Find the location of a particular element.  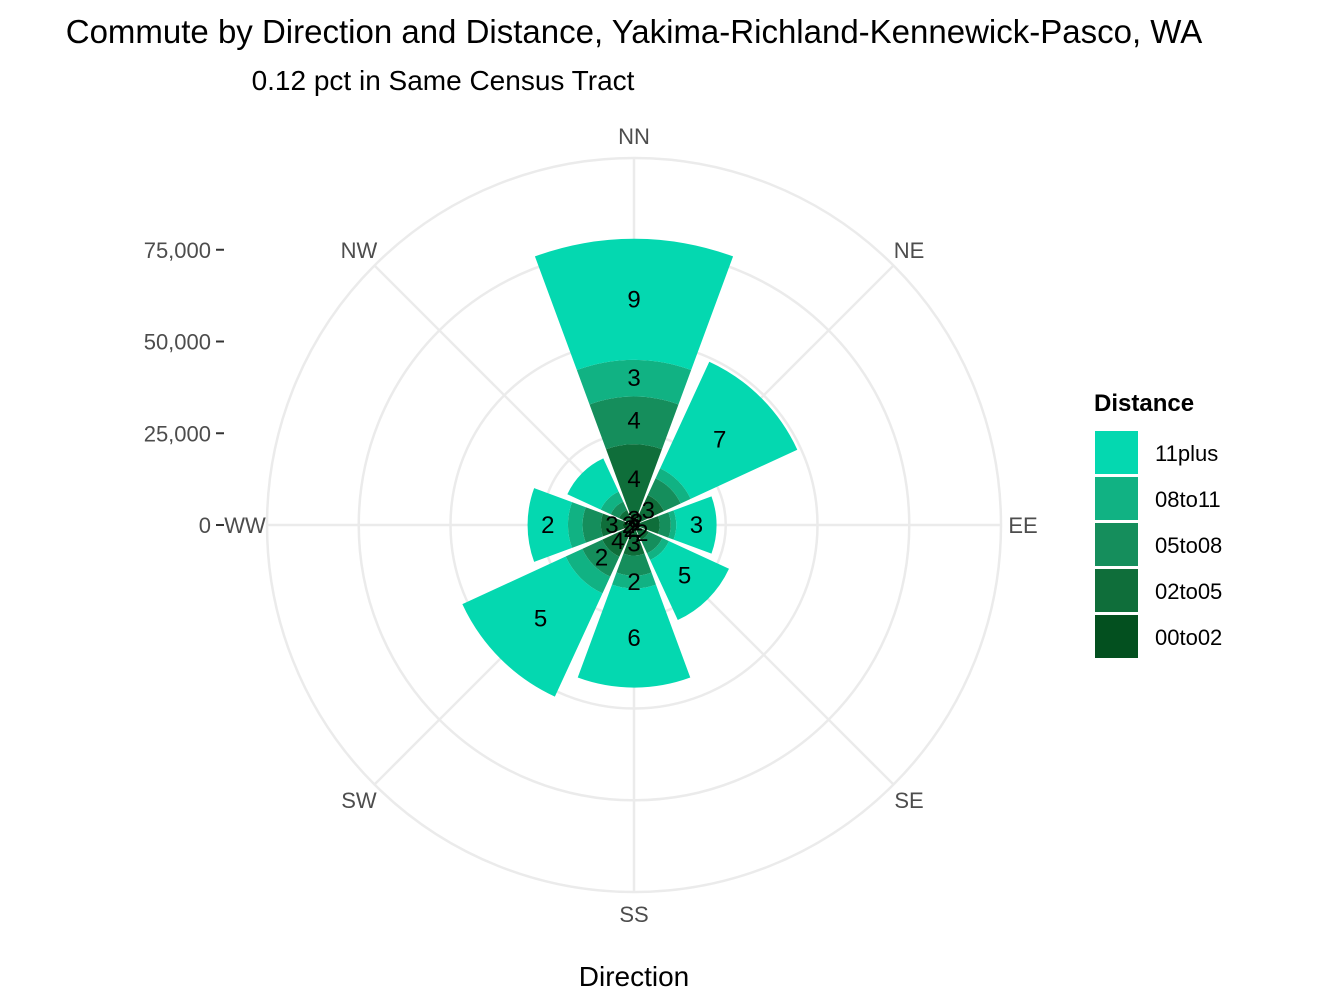

bar-nn-08to11 is located at coordinates (634, 382).